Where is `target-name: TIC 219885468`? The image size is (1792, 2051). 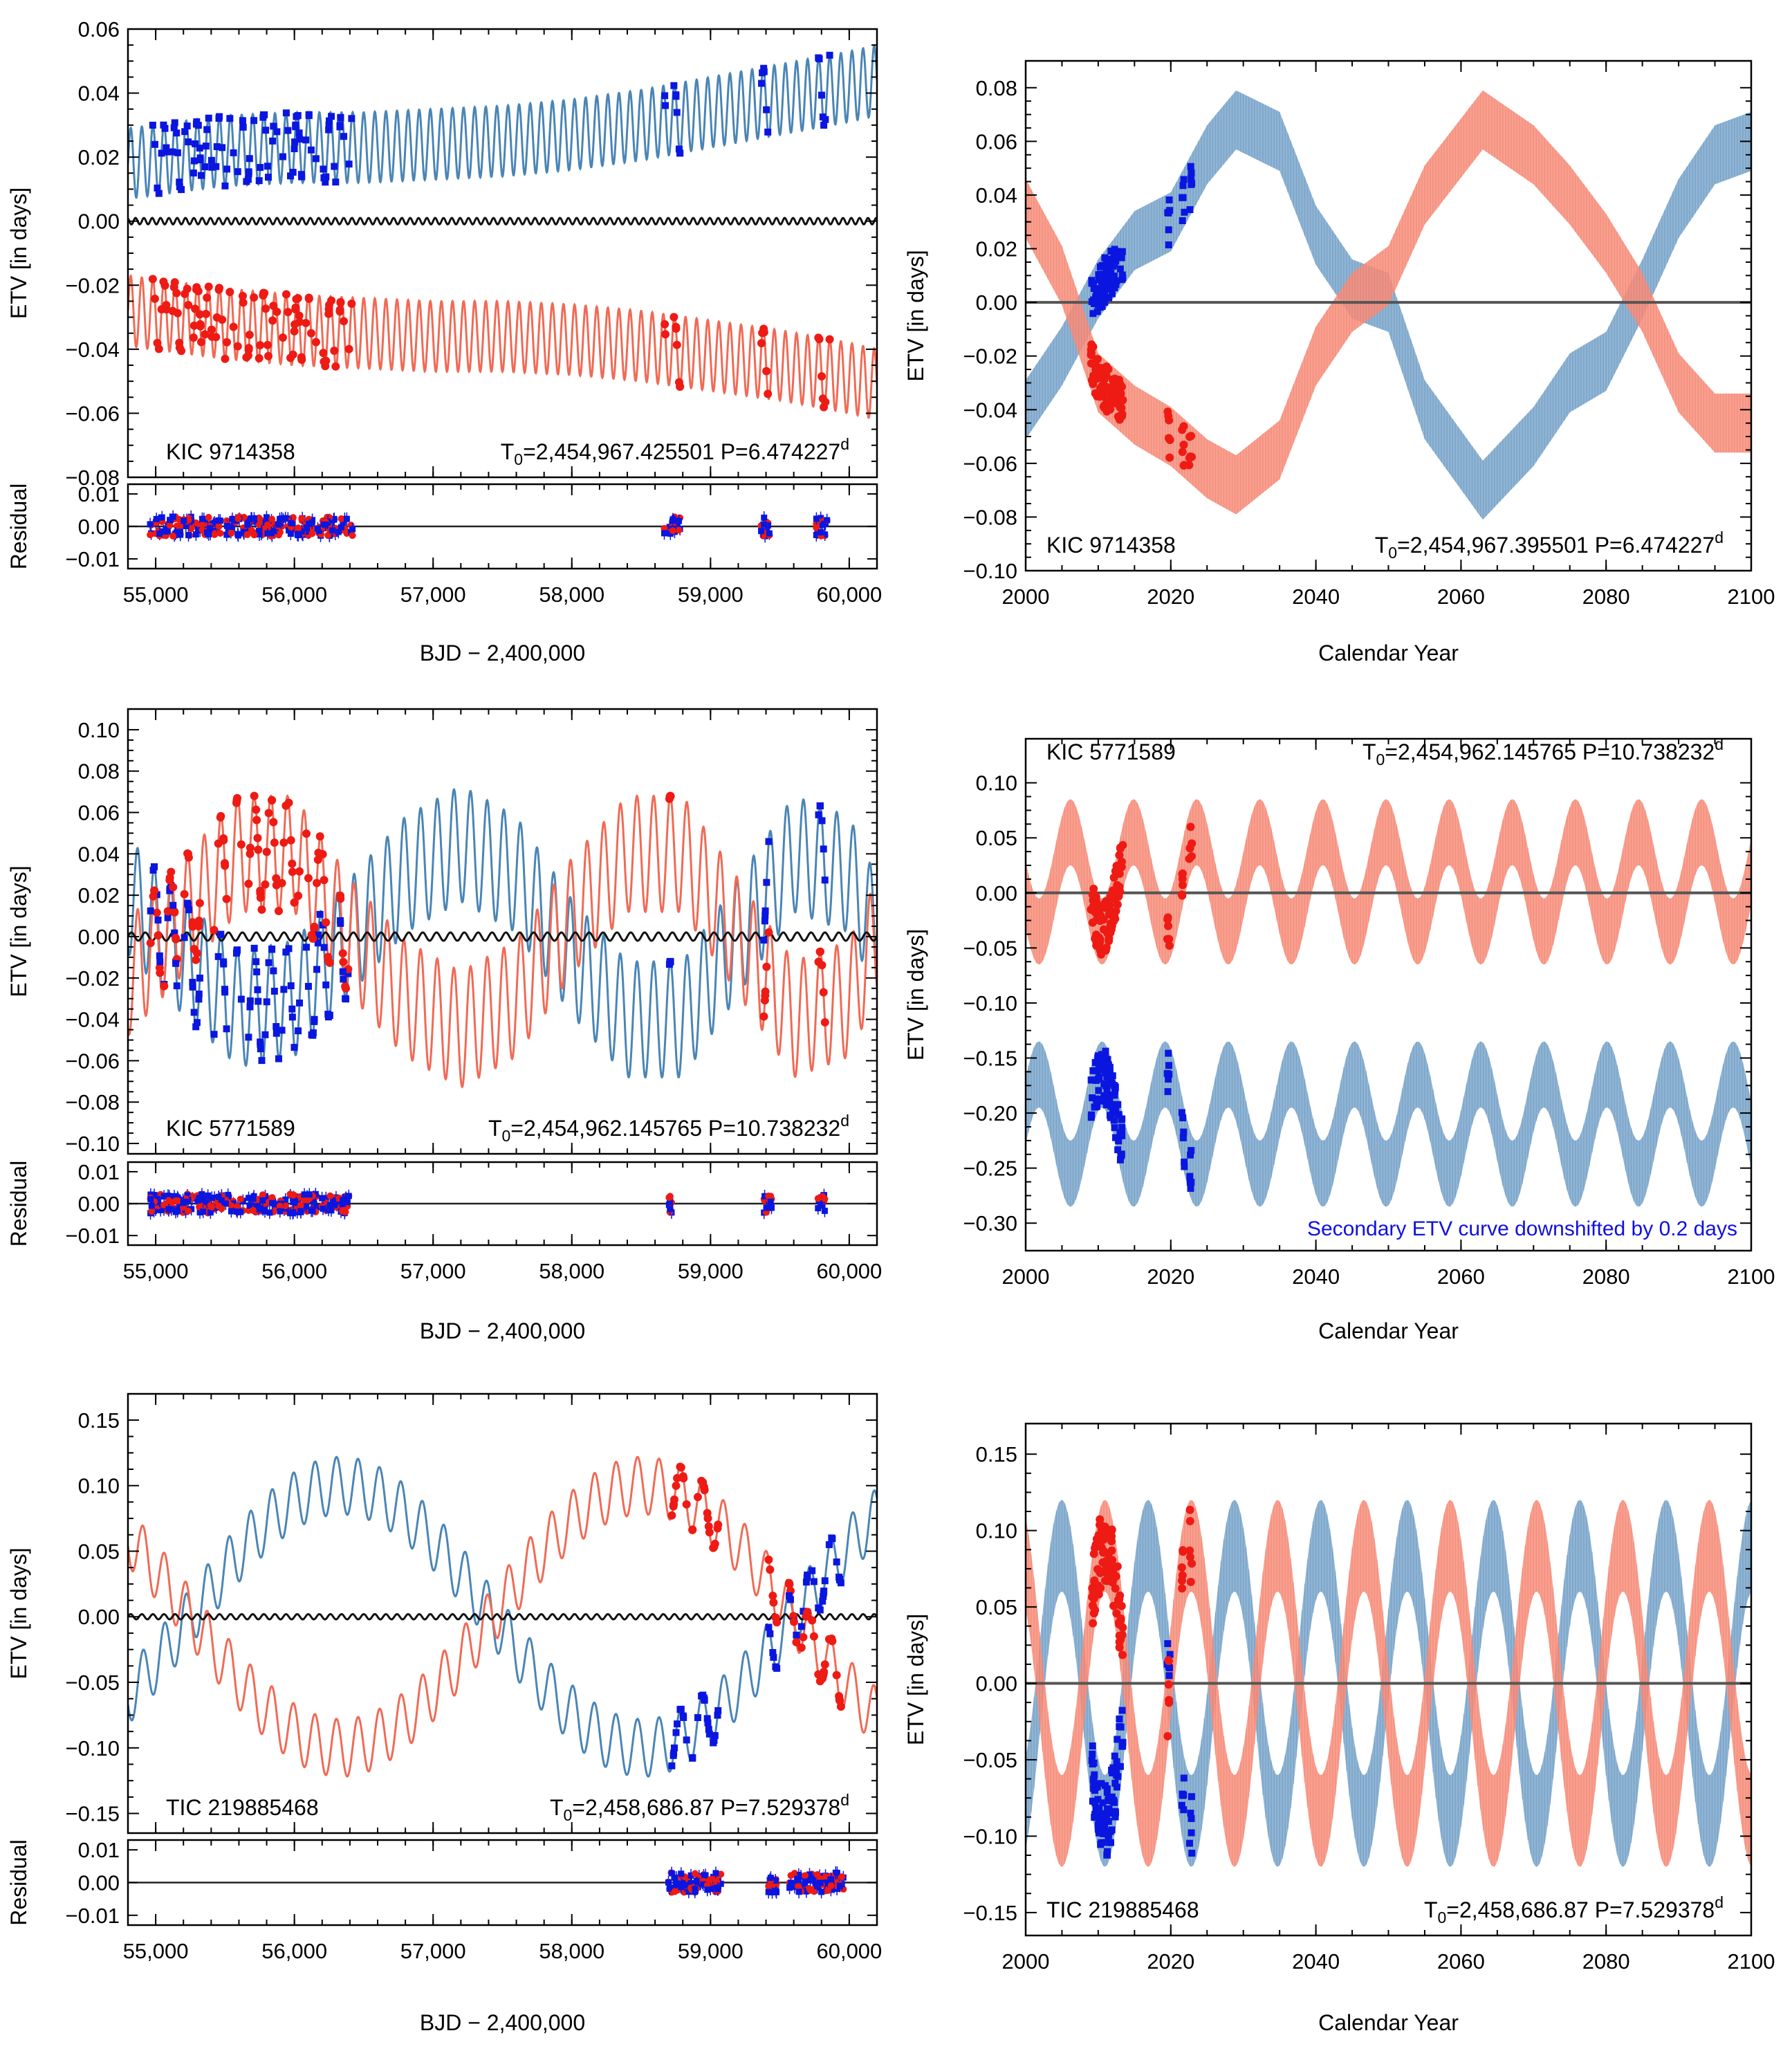 target-name: TIC 219885468 is located at coordinates (243, 1807).